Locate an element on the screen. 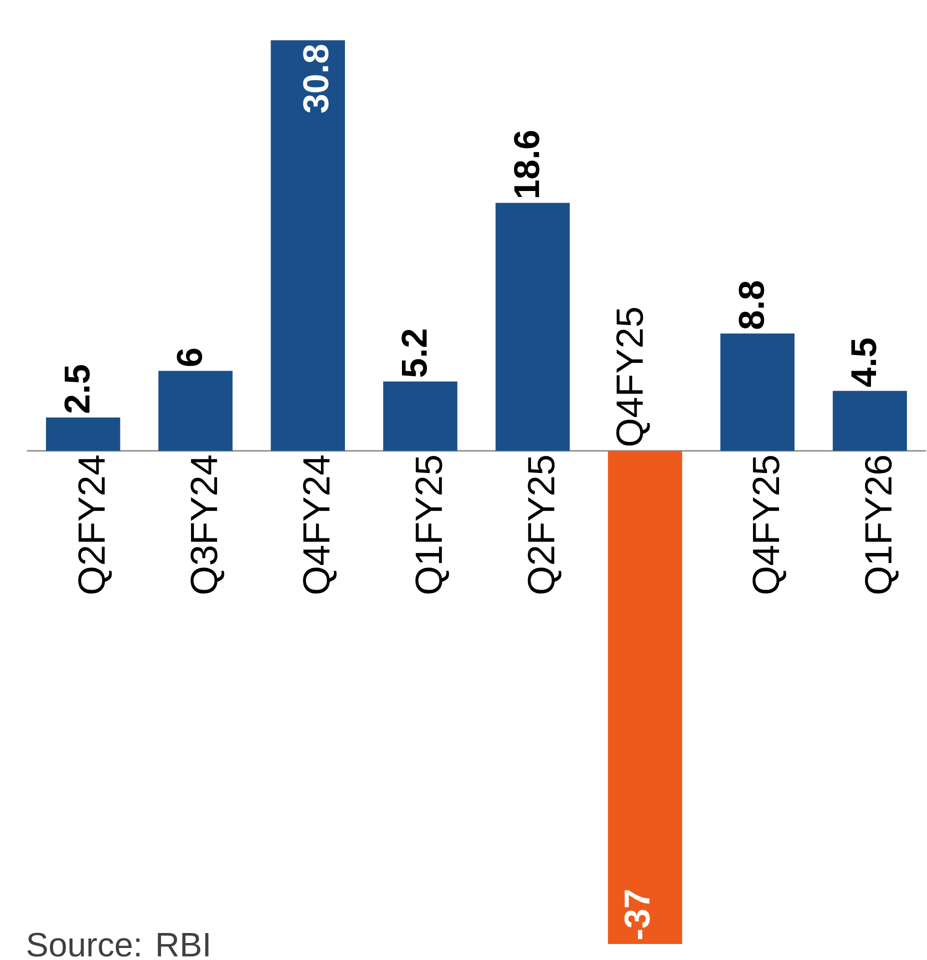 The height and width of the screenshot is (960, 927). data-label: 2.5 is located at coordinates (77, 389).